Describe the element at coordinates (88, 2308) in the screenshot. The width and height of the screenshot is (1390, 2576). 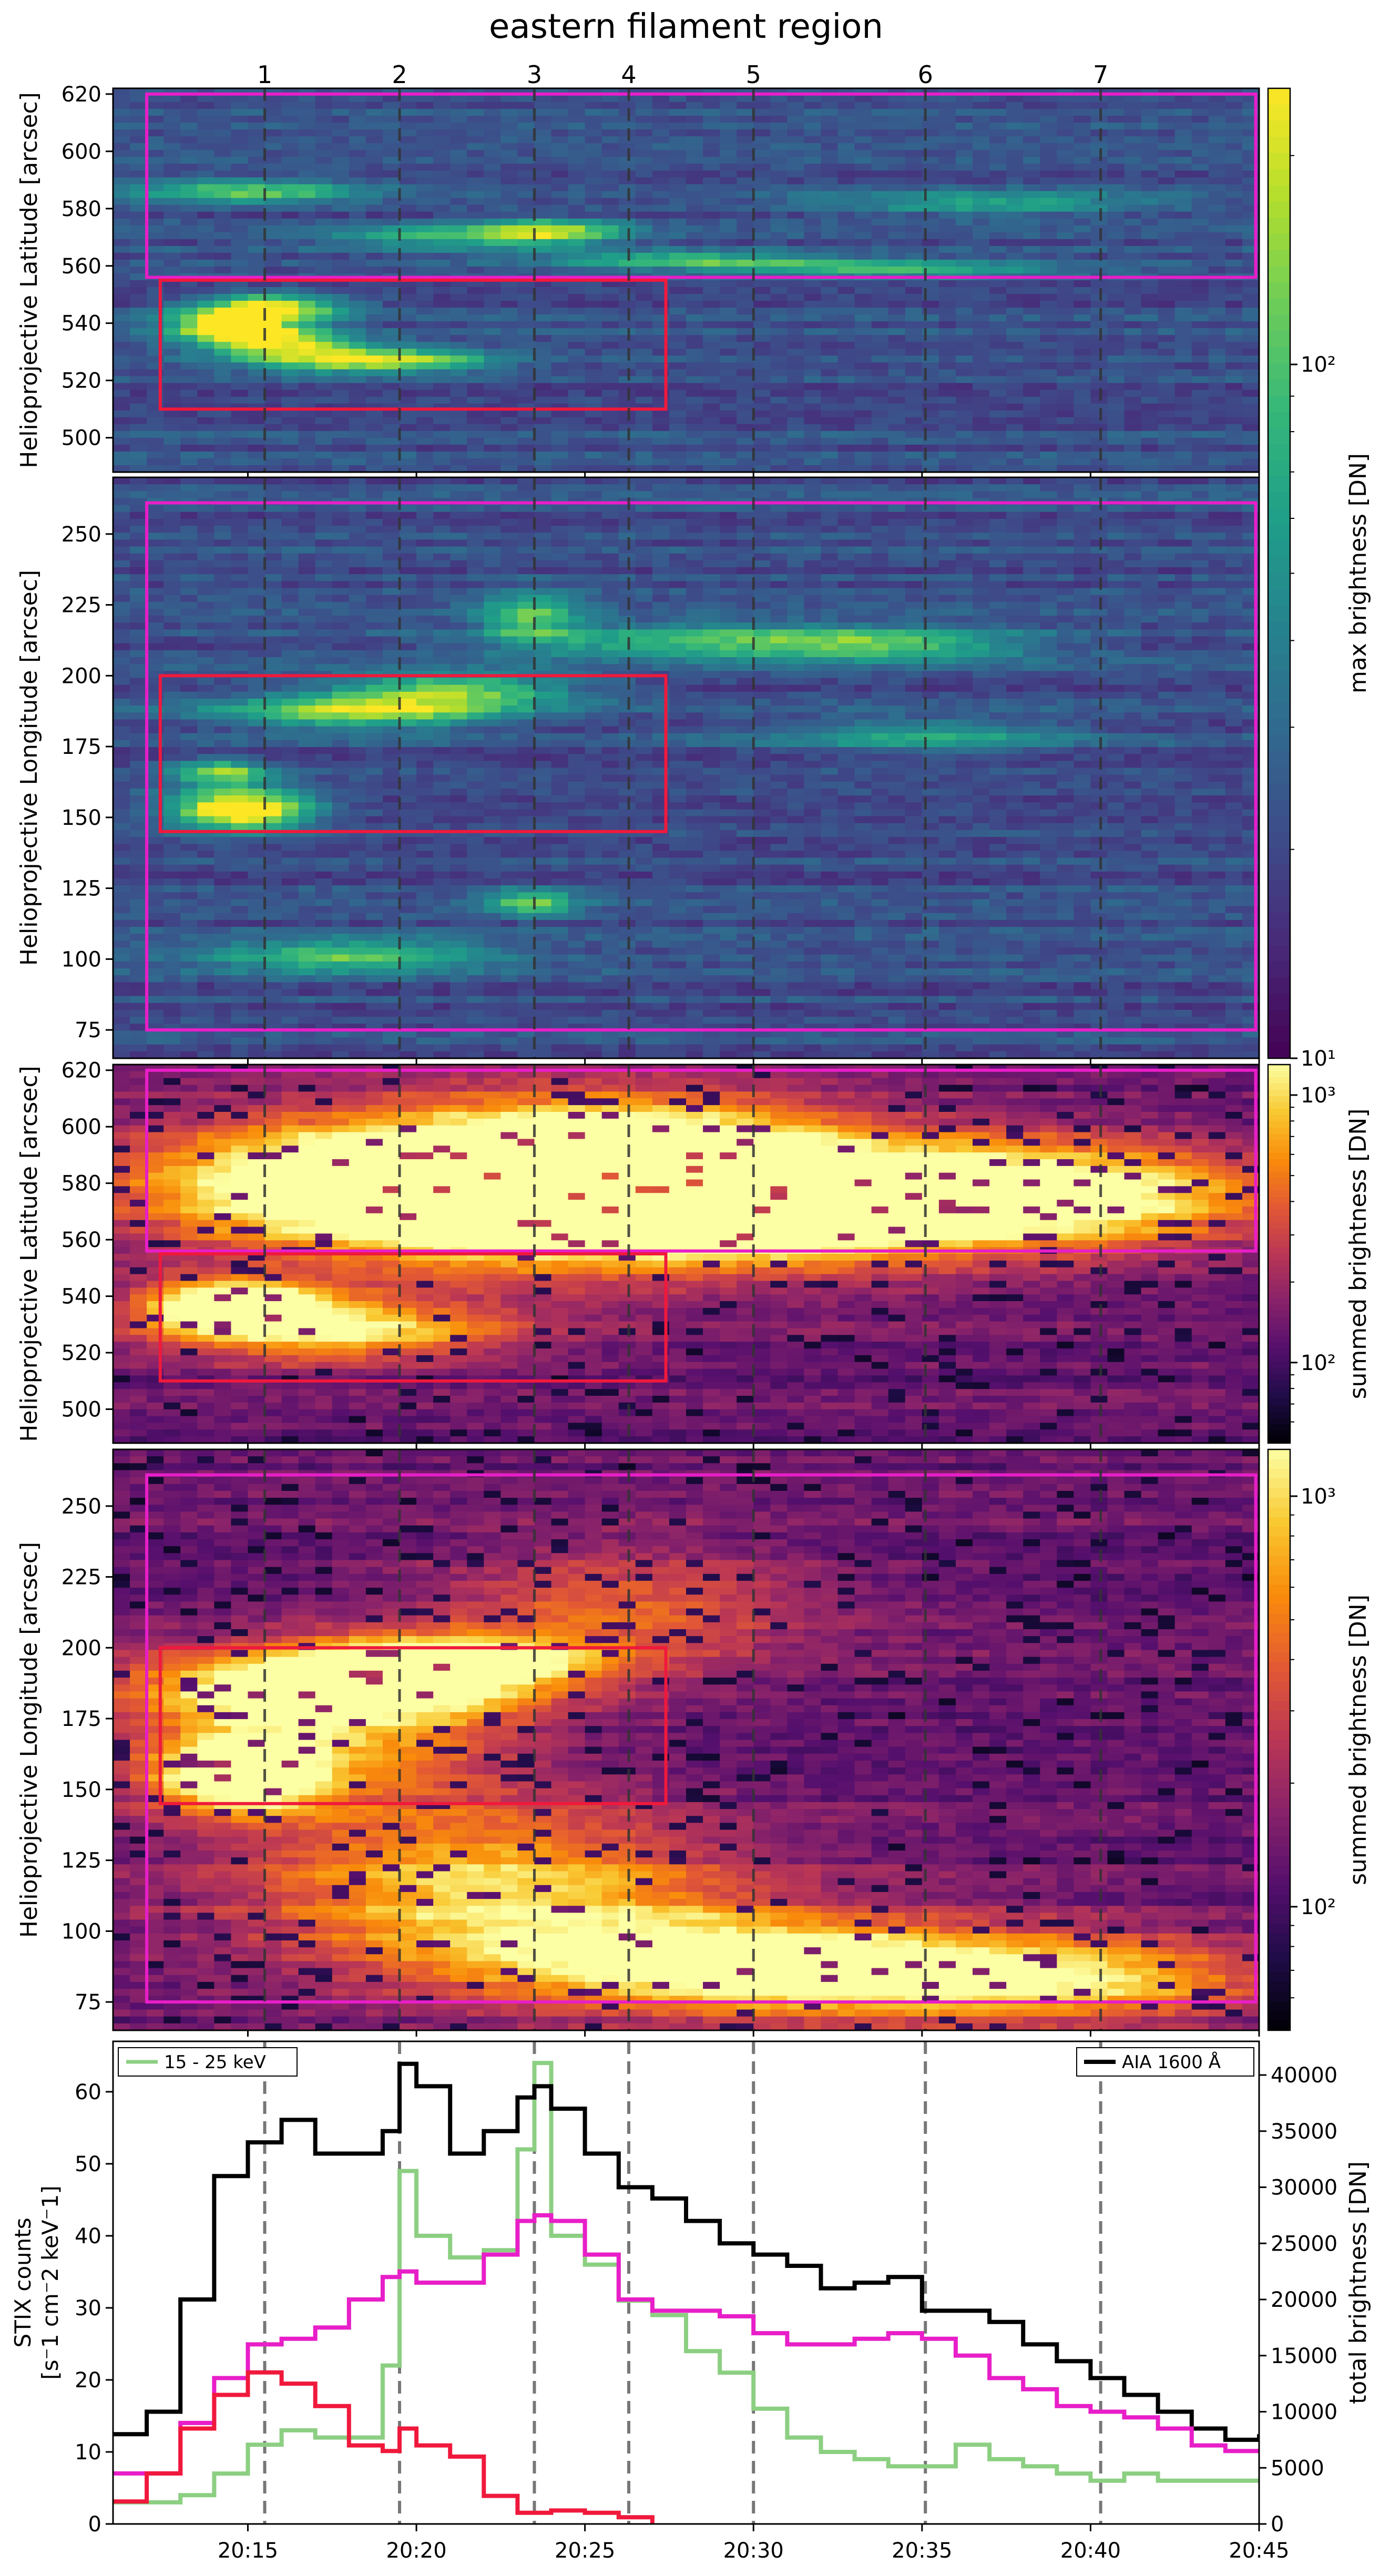
I see `left-tick-label: 30` at that location.